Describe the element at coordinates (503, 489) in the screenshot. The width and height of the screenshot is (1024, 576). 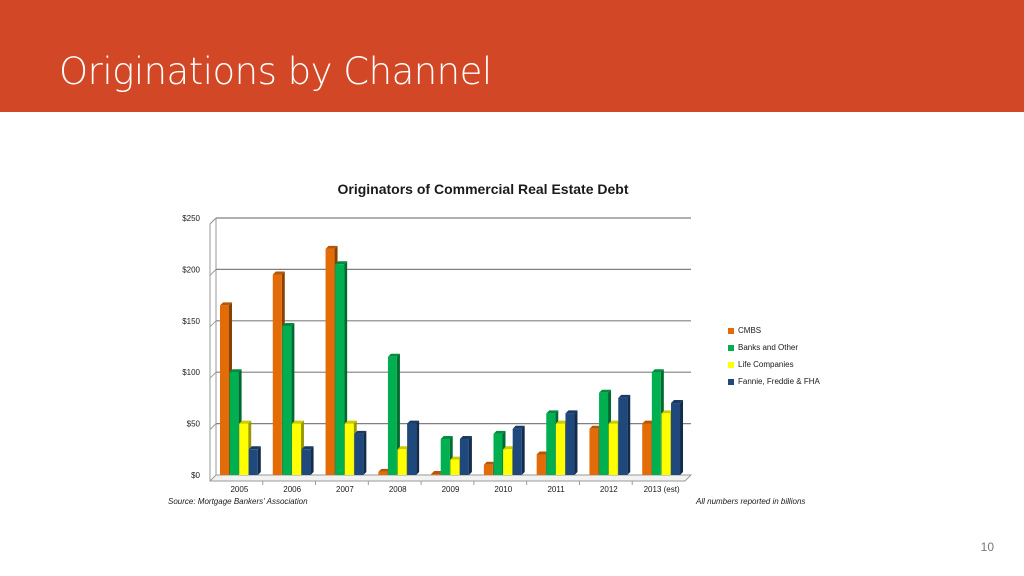
I see `x-tick-label: 2010` at that location.